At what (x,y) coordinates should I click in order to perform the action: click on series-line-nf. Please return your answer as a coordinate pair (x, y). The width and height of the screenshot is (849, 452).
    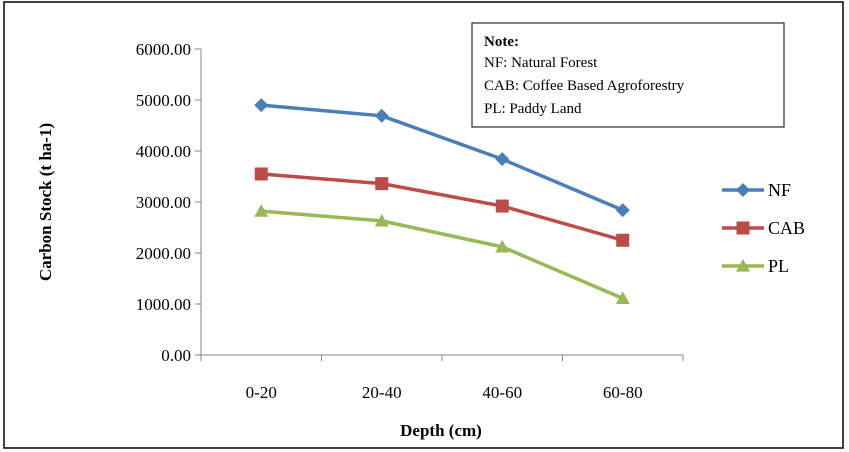
    Looking at the image, I should click on (442, 157).